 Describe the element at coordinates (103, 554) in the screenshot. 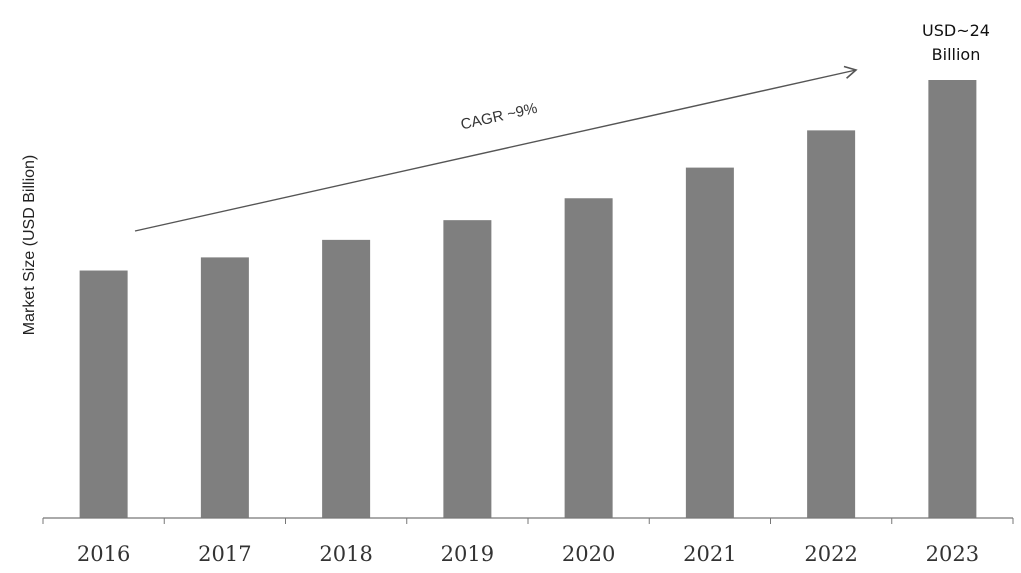

I see `x-tick-label-2016: 2016` at that location.